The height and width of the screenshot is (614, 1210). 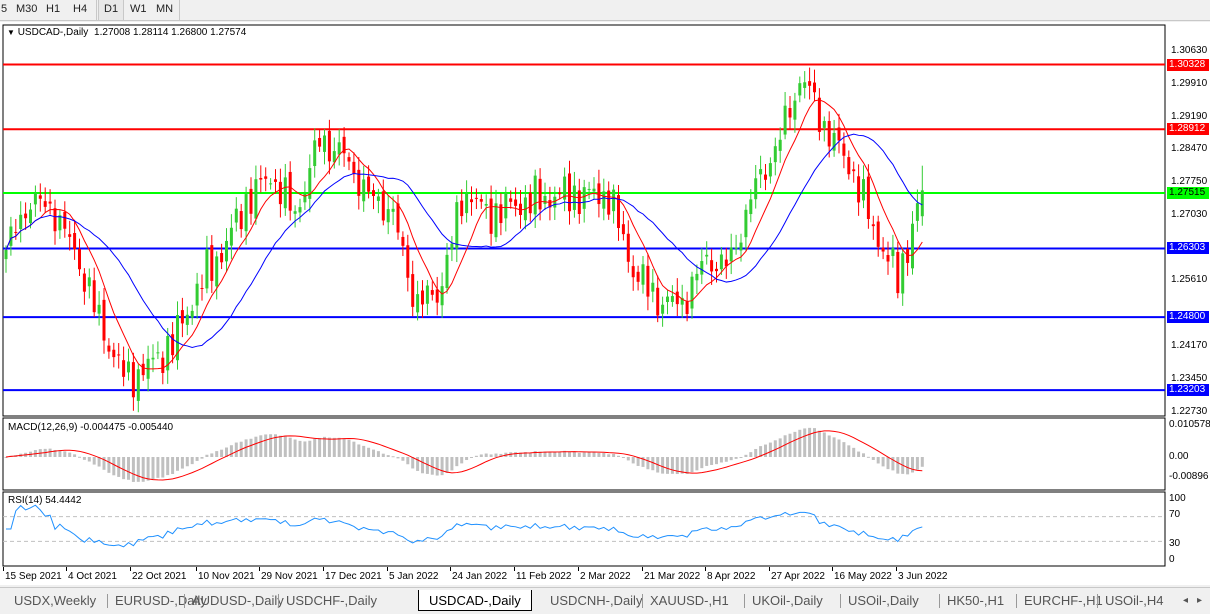 I want to click on chart-tab: EURCHF-,H1, so click(x=1063, y=600).